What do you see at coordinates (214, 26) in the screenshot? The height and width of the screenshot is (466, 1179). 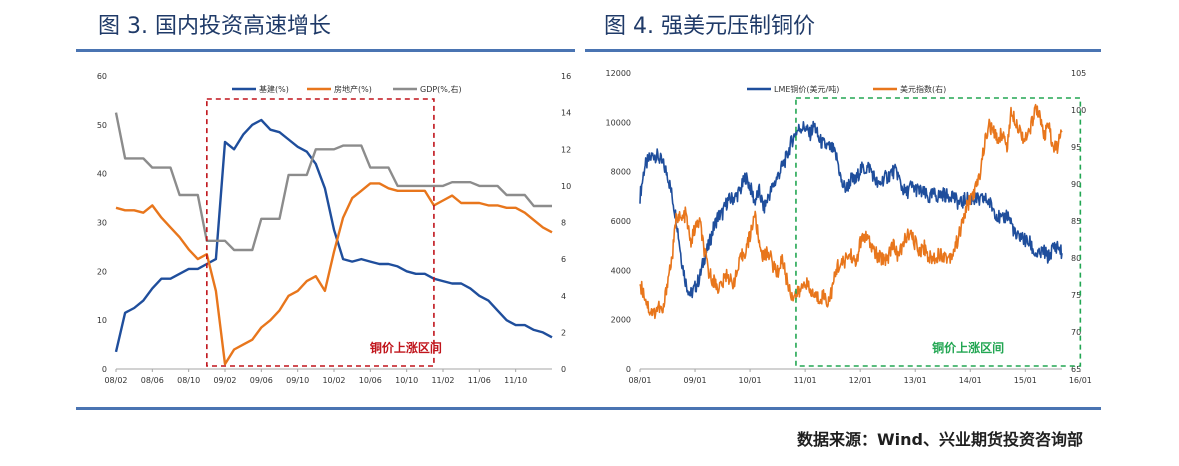 I see `left-figure-title: 图 3. 国内投资高速增长` at bounding box center [214, 26].